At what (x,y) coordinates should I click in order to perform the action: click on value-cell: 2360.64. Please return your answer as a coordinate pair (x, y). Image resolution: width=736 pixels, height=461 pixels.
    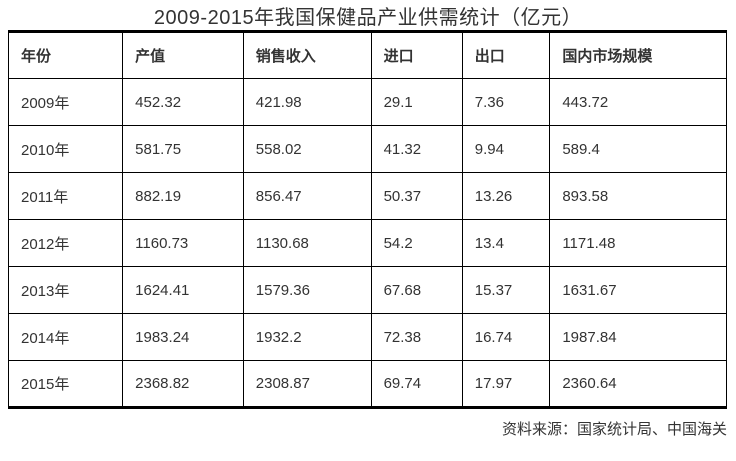
    Looking at the image, I should click on (638, 384).